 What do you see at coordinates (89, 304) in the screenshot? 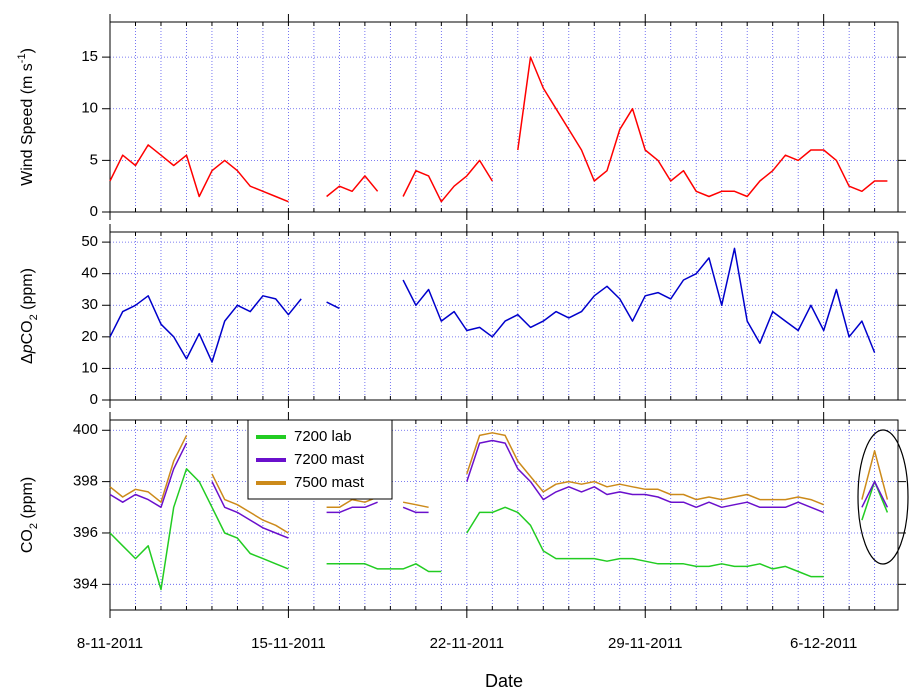
I see `y-tick-label: 30` at bounding box center [89, 304].